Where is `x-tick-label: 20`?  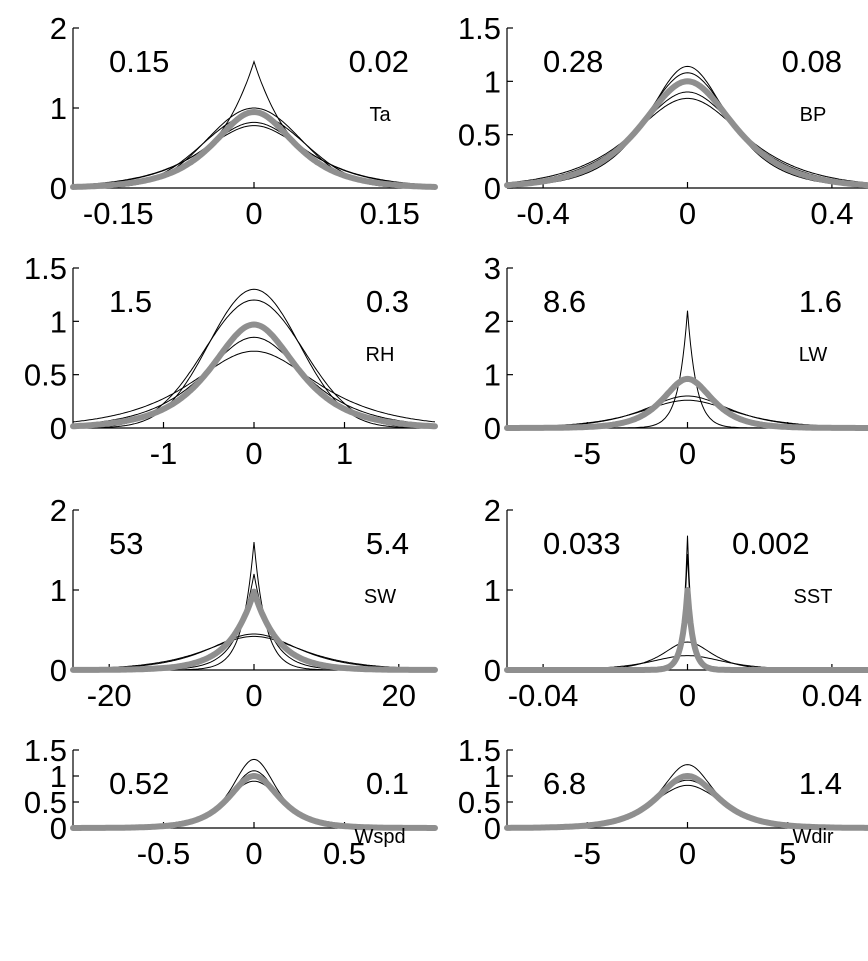 x-tick-label: 20 is located at coordinates (399, 695).